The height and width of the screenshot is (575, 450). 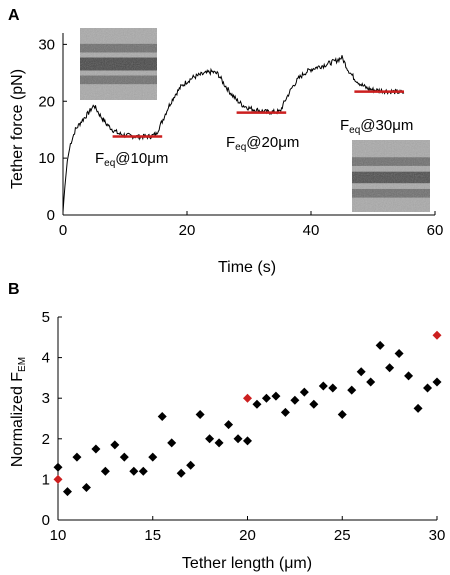 What do you see at coordinates (311, 230) in the screenshot?
I see `panel-a-x-tick-label: 40` at bounding box center [311, 230].